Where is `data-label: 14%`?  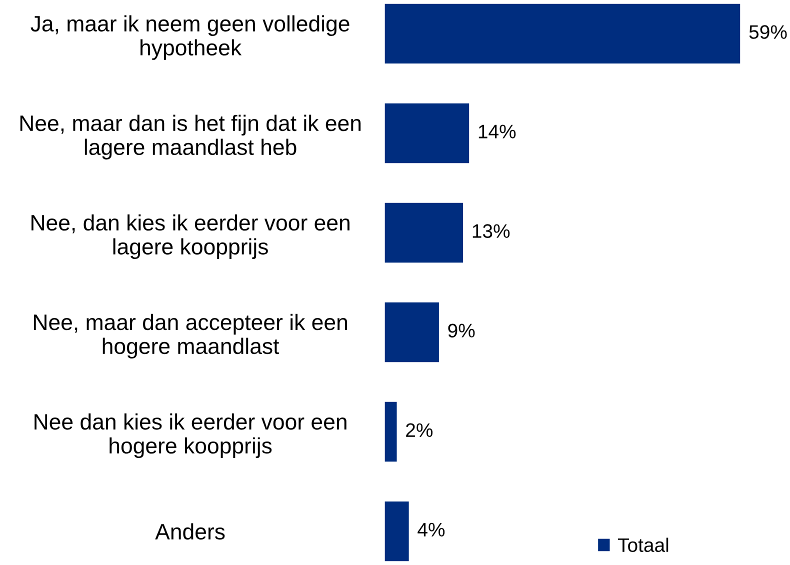
data-label: 14% is located at coordinates (497, 131).